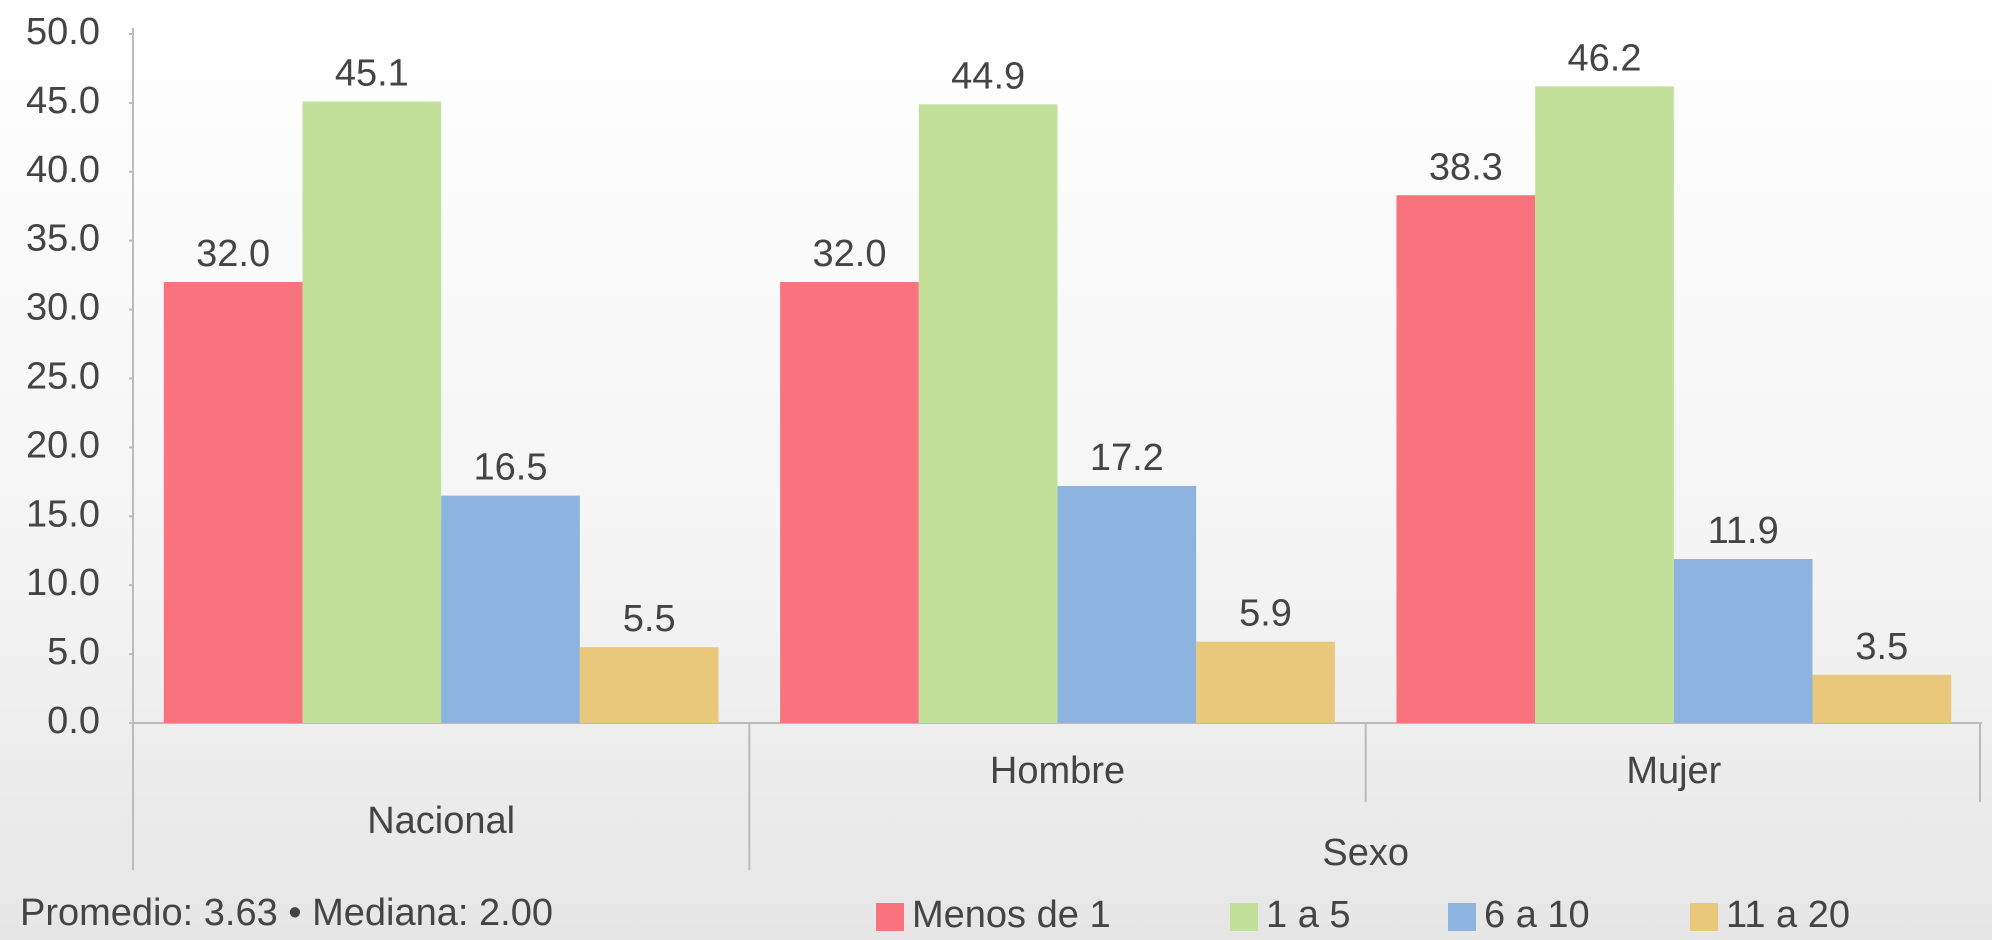 The width and height of the screenshot is (1992, 940). Describe the element at coordinates (63, 239) in the screenshot. I see `y-tick-label: 35.0` at that location.